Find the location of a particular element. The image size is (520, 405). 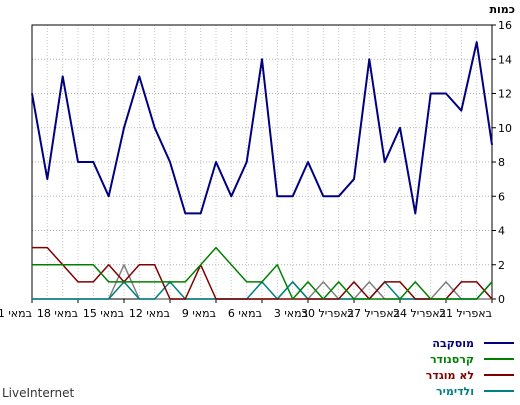

x-tick-label-0: 21 באפריל is located at coordinates (465, 313).